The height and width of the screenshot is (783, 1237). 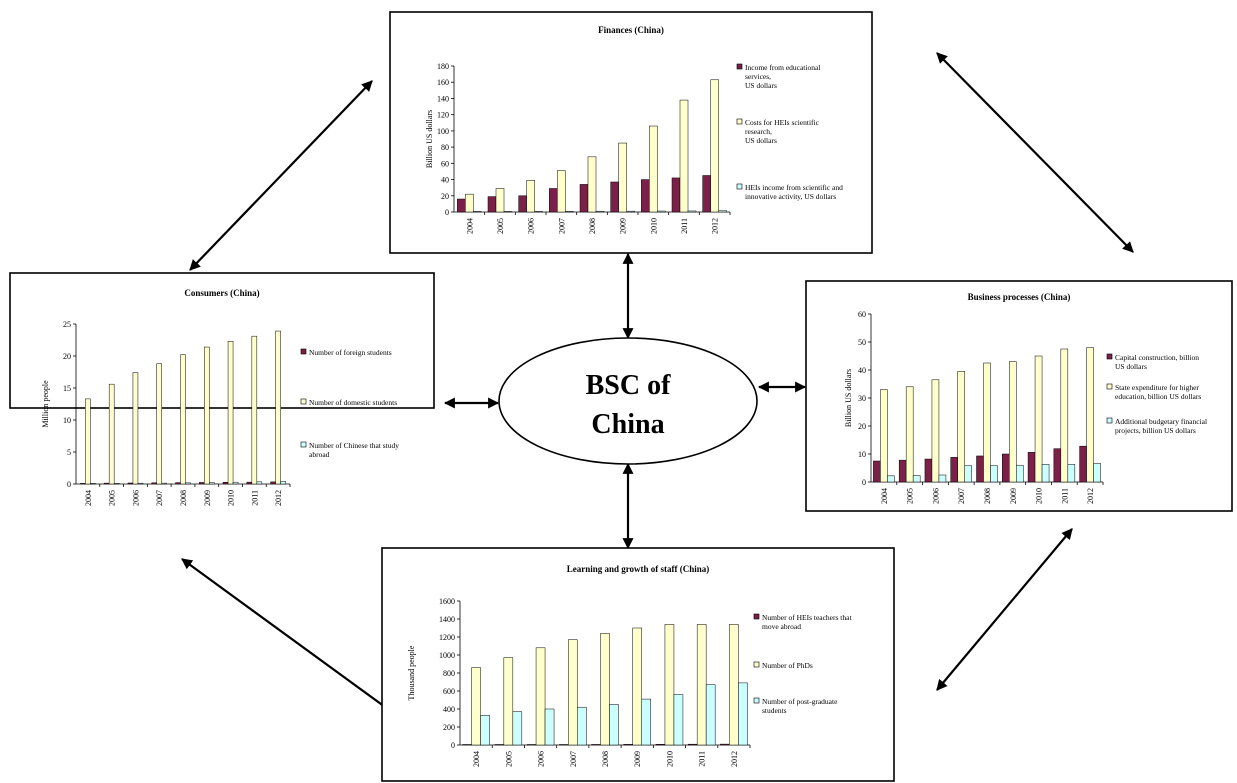 I want to click on legend-label: education, billion US dollars, so click(x=1158, y=396).